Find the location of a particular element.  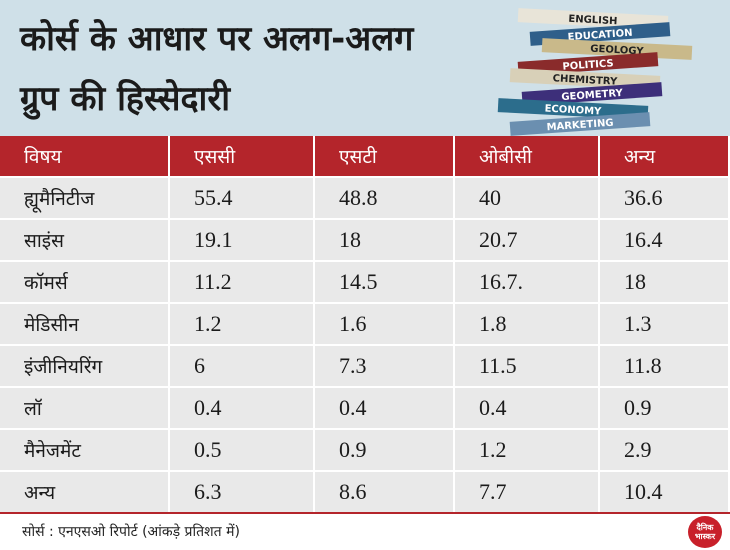

table-cell: मेडिसीन is located at coordinates (85, 324).